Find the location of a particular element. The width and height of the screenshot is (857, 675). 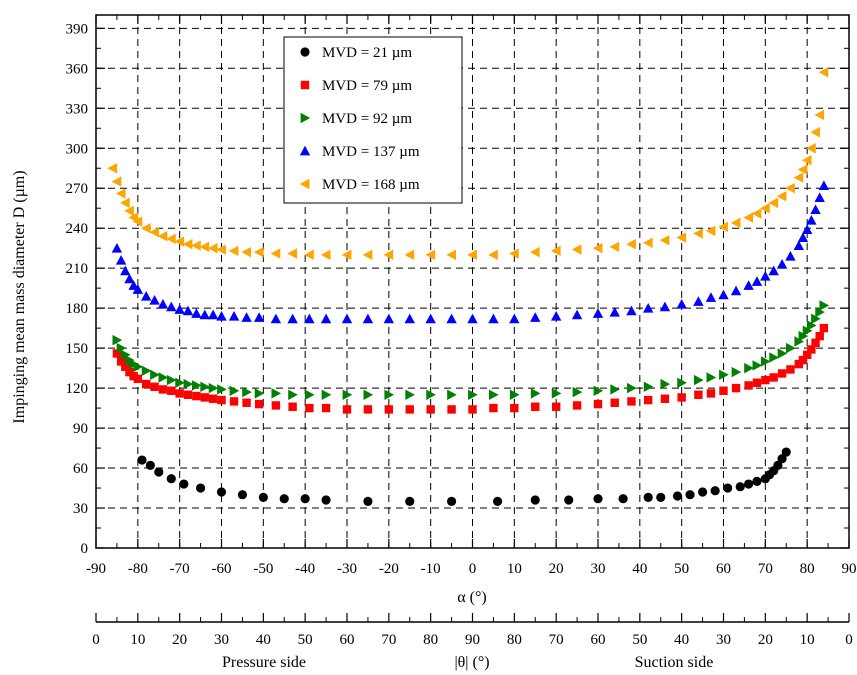

y-tick-label: 390 is located at coordinates (77, 29).